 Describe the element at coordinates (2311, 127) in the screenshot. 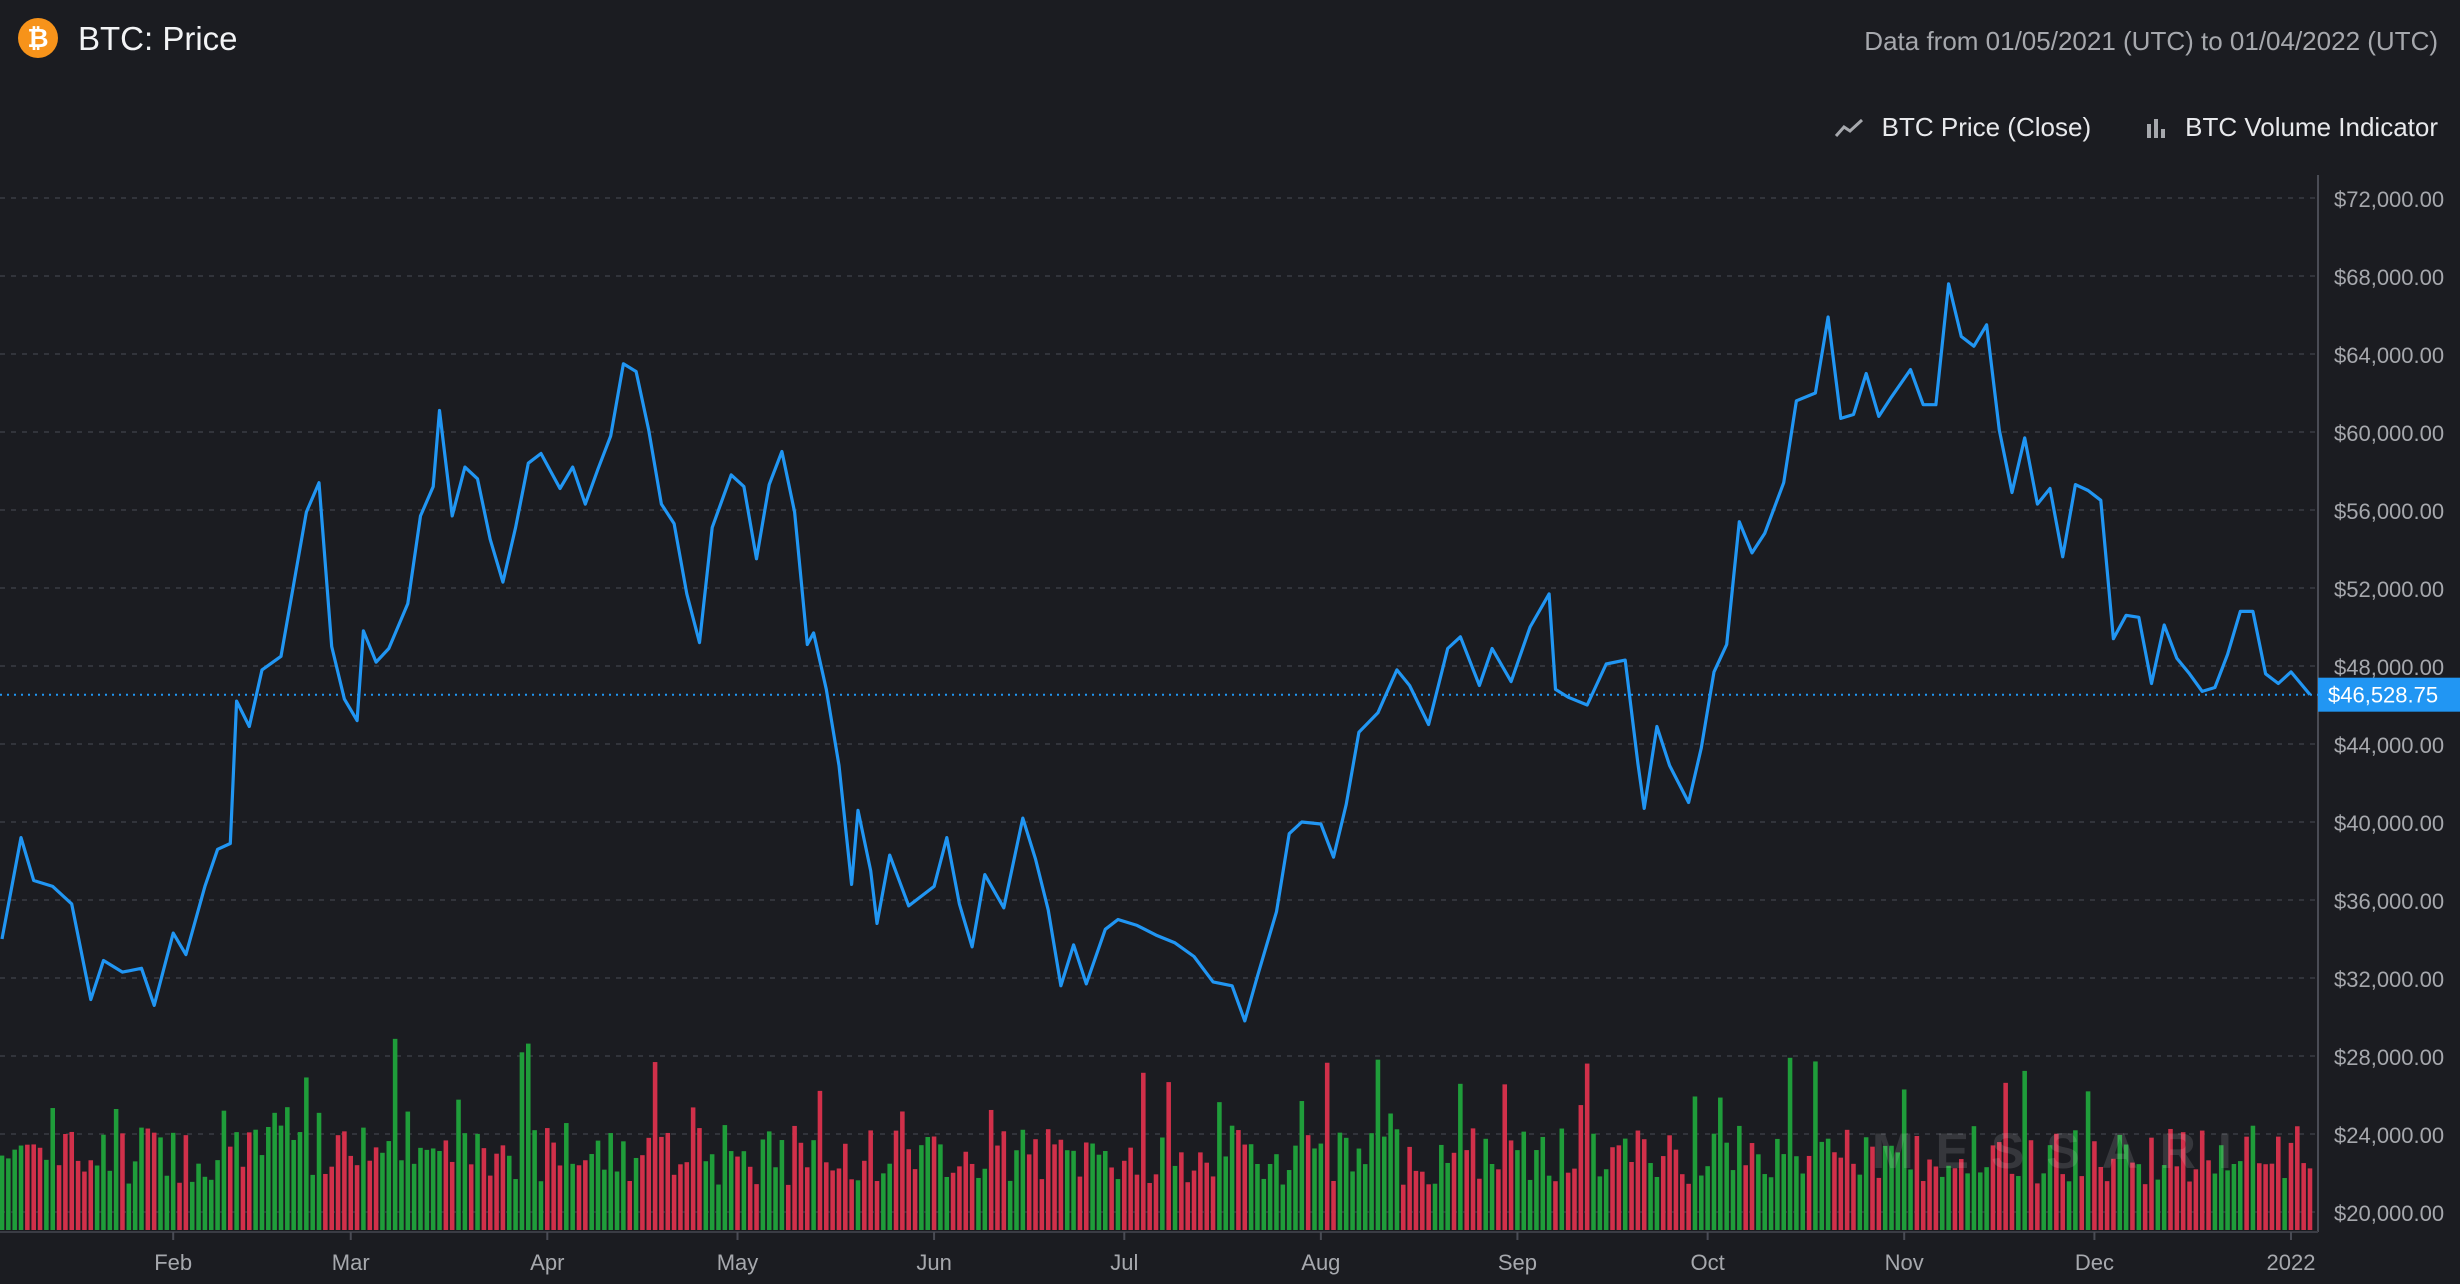

I see `legend-volume-label: BTC Volume Indicator` at that location.